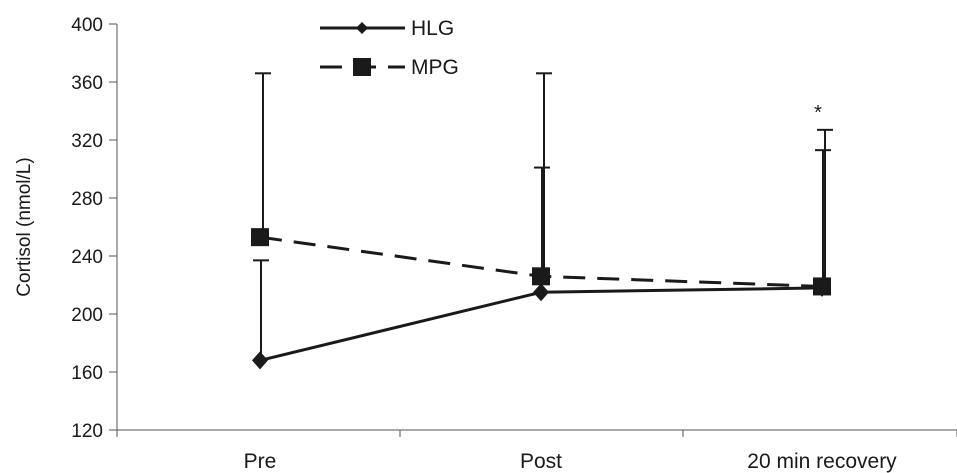 This screenshot has height=473, width=957. Describe the element at coordinates (87, 315) in the screenshot. I see `y-tick-label: 200` at that location.